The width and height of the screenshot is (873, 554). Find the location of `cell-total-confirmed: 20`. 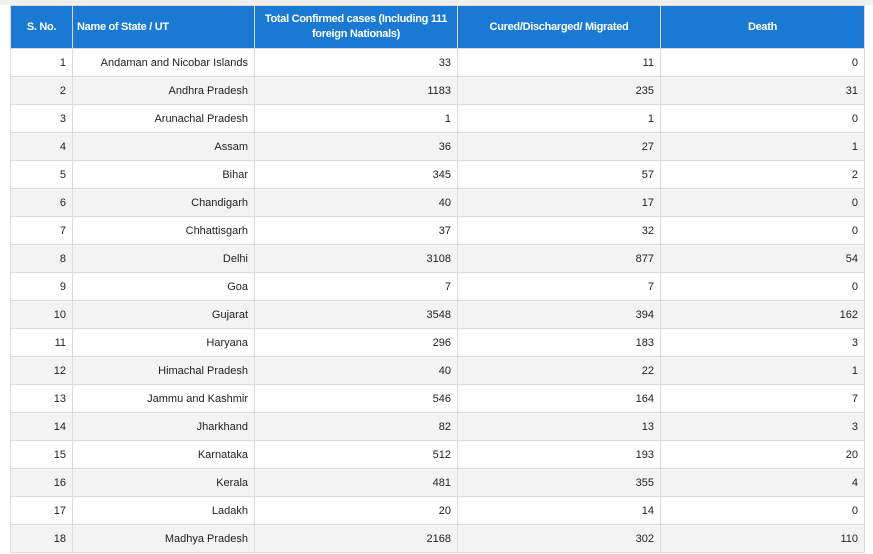

cell-total-confirmed: 20 is located at coordinates (356, 510).